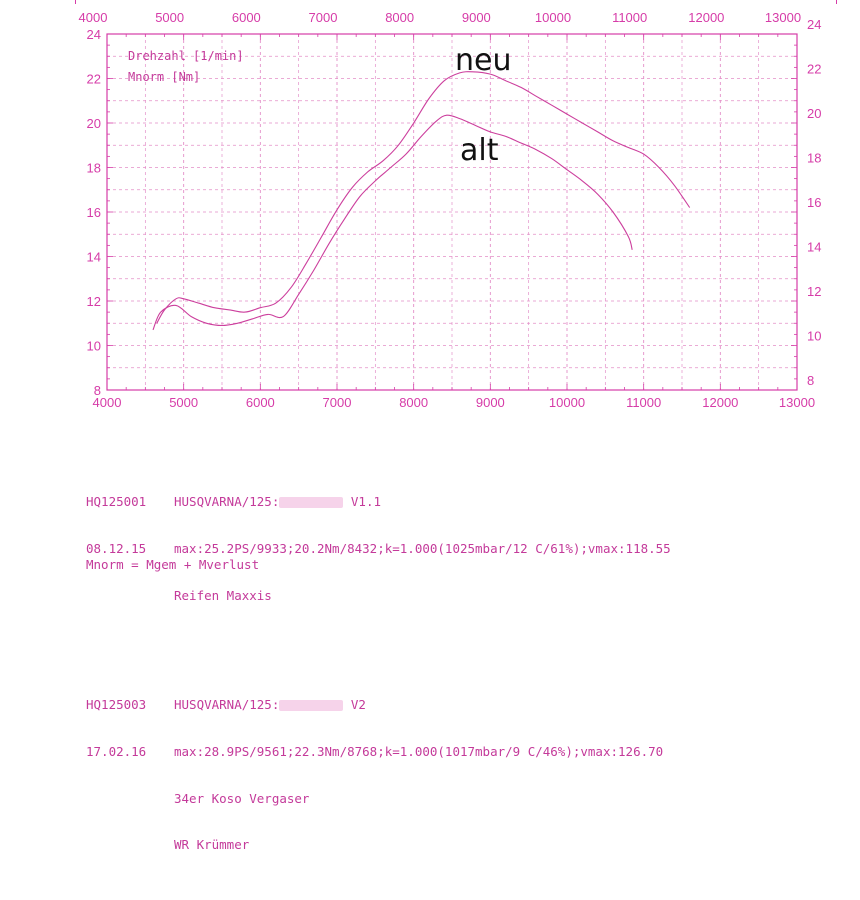  What do you see at coordinates (116, 502) in the screenshot?
I see `record-code: HQ125001` at bounding box center [116, 502].